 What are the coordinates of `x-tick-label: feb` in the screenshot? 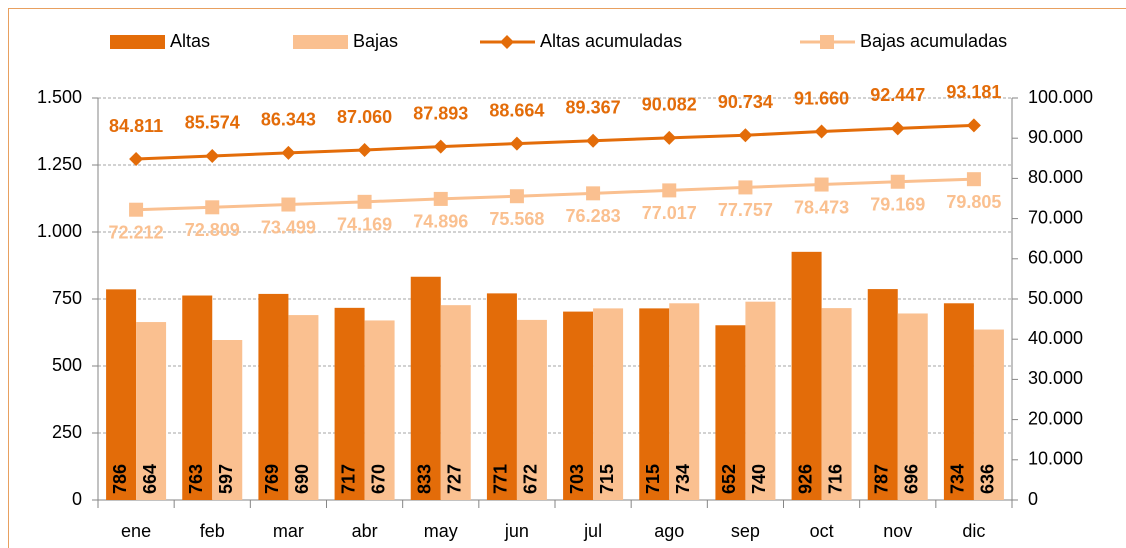 It's located at (212, 531).